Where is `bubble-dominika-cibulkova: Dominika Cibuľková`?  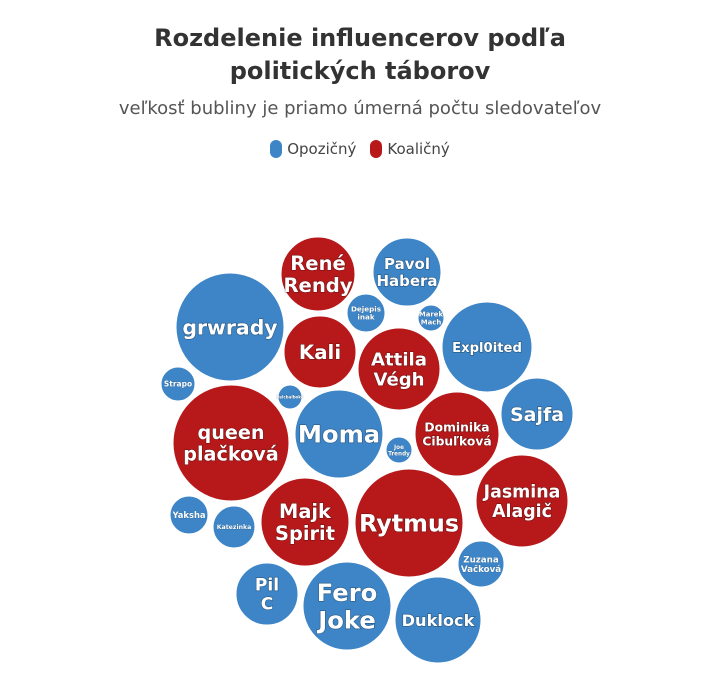 bubble-dominika-cibulkova: Dominika Cibuľková is located at coordinates (457, 434).